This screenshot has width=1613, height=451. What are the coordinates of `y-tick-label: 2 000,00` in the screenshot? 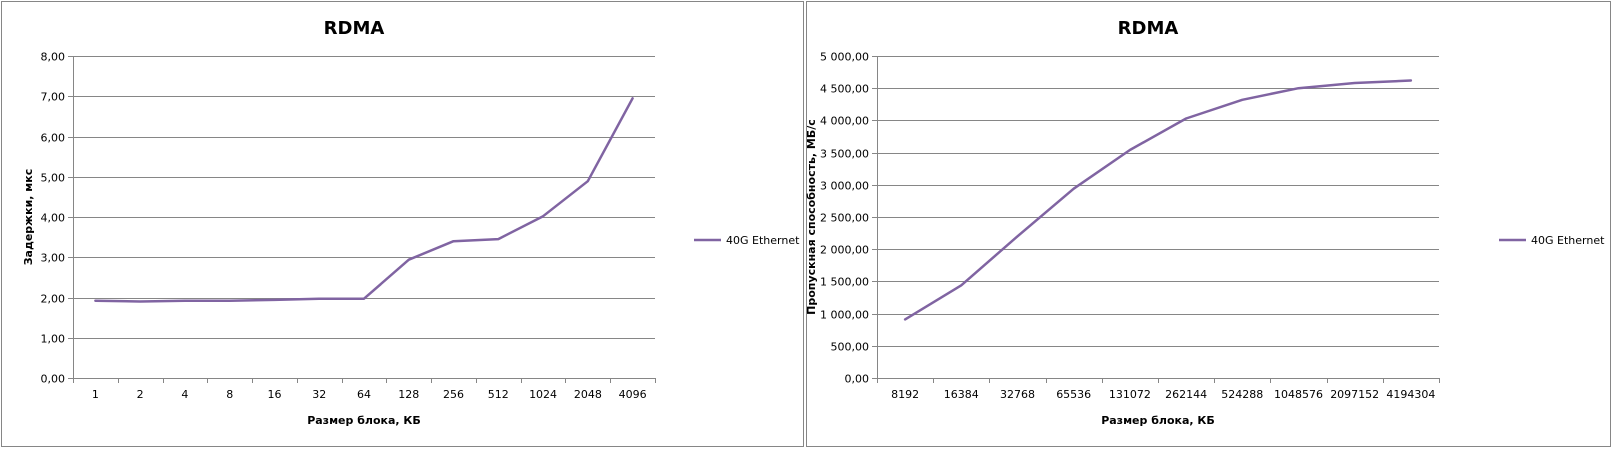 It's located at (844, 250).